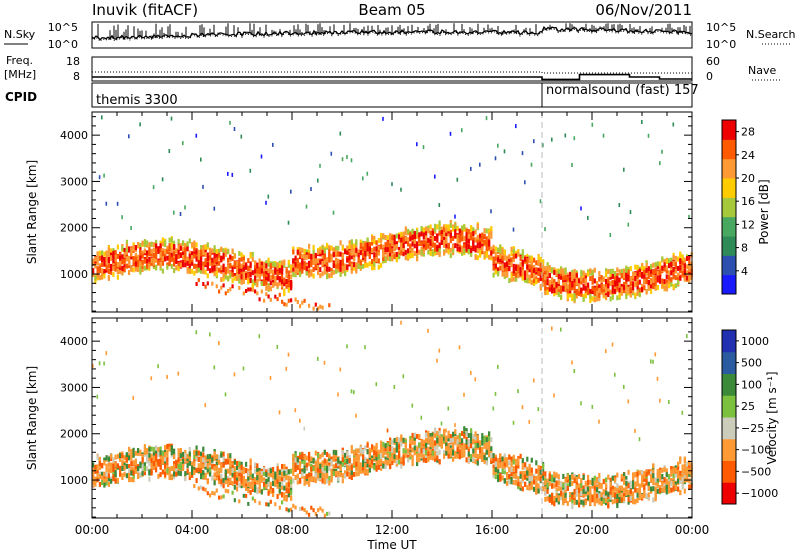 The image size is (800, 554). I want to click on nsky-line, so click(392, 33).